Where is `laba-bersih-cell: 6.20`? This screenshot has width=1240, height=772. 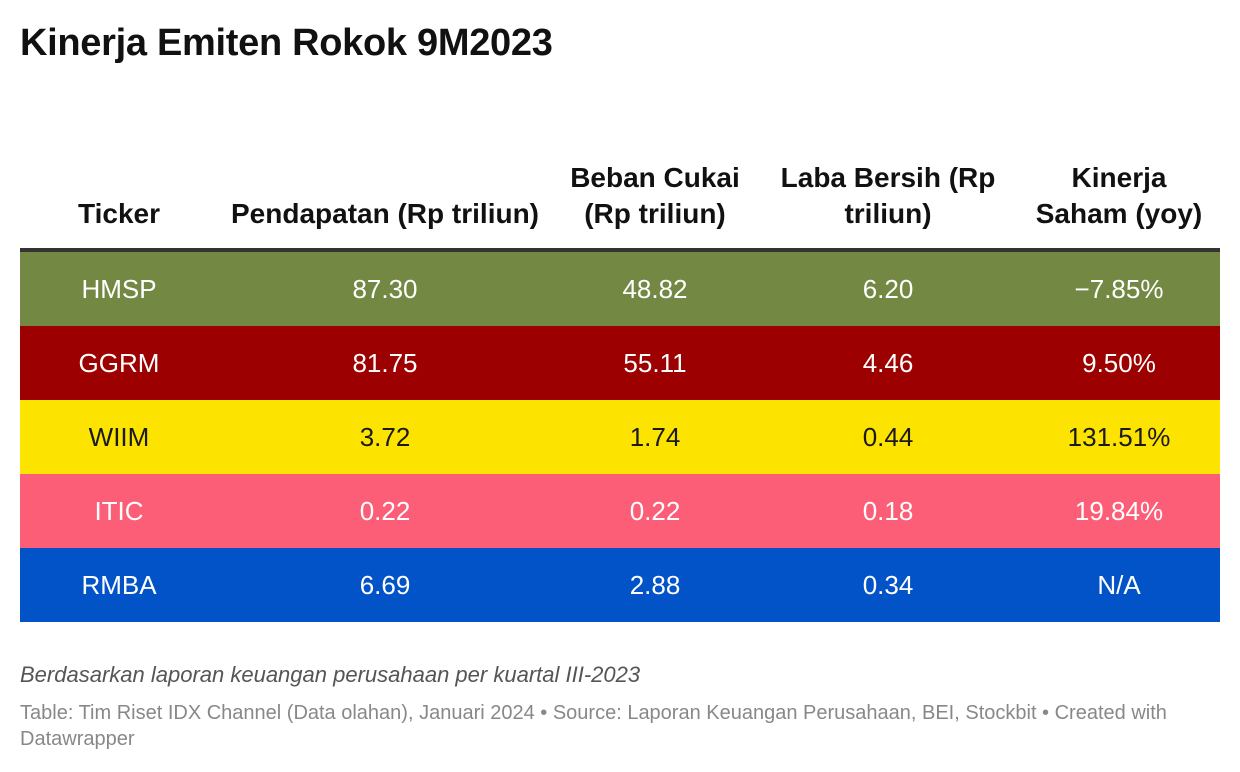
laba-bersih-cell: 6.20 is located at coordinates (888, 288).